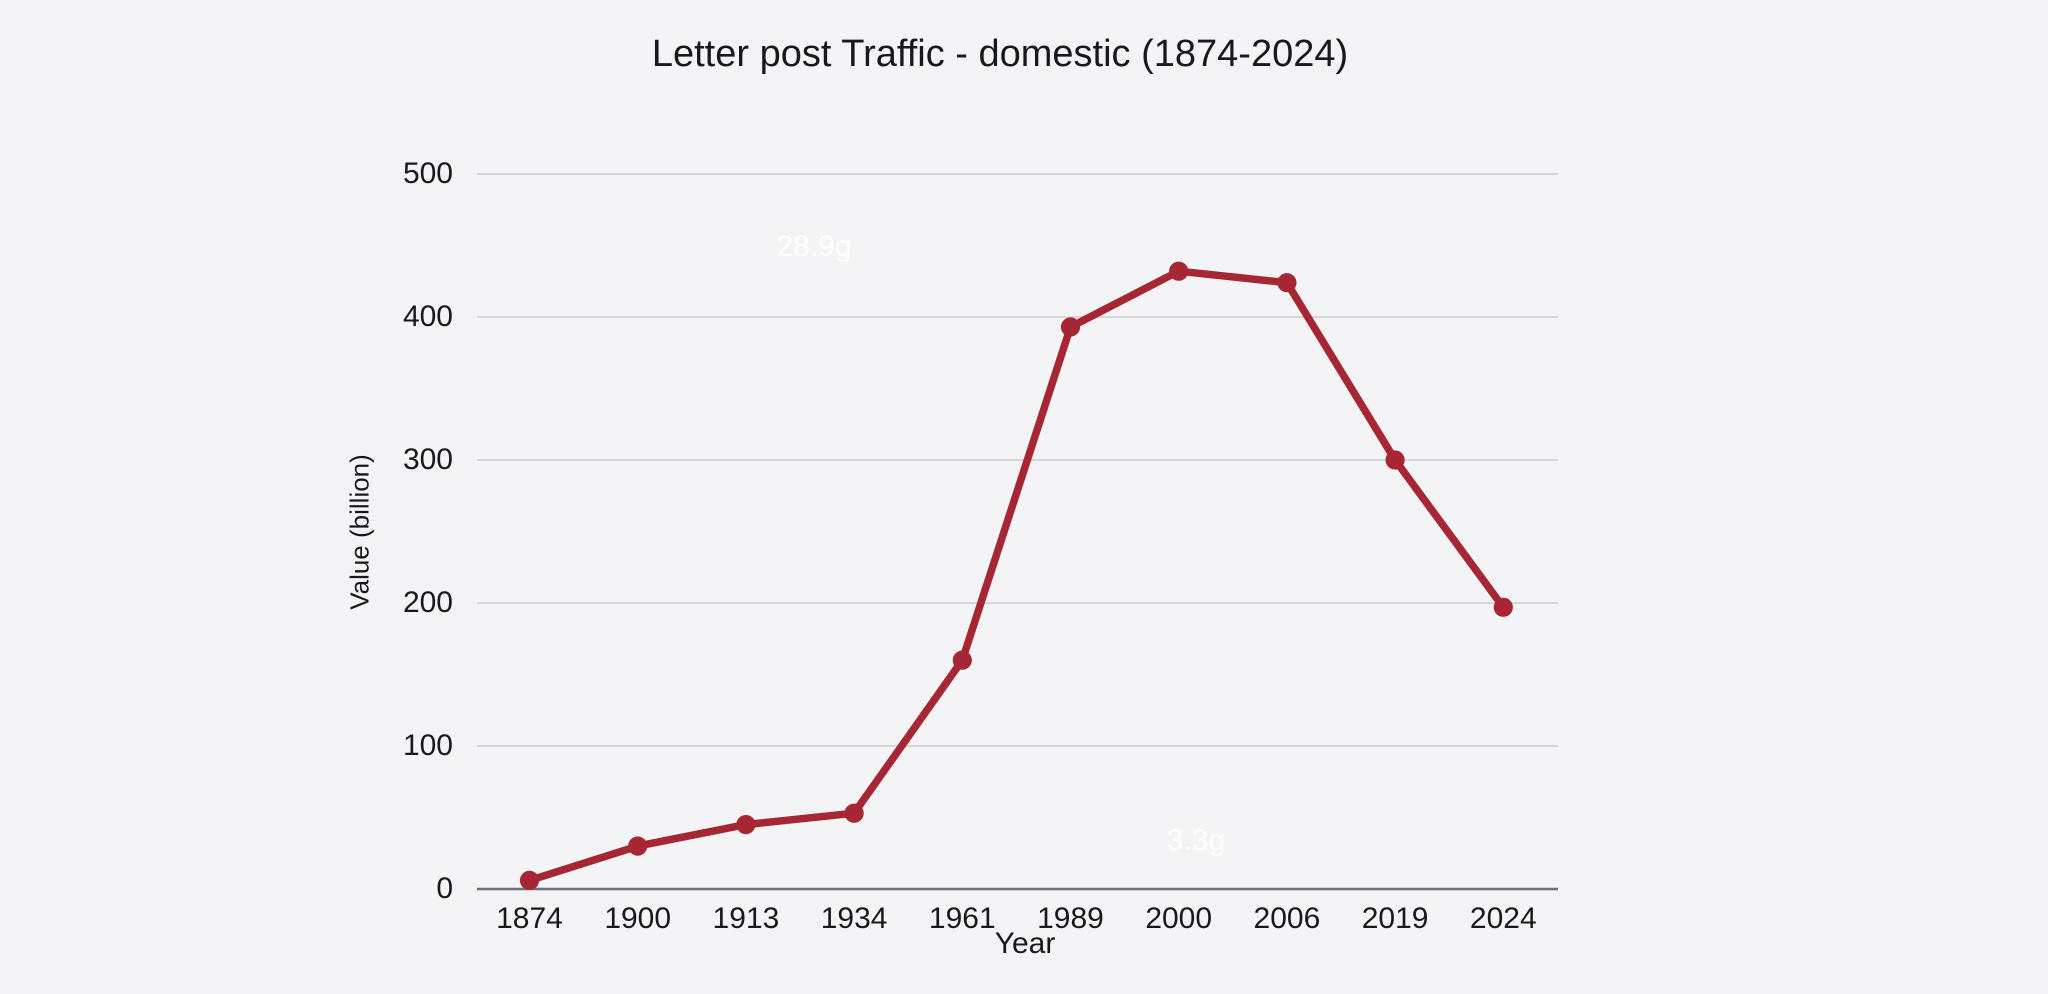 This screenshot has width=2048, height=994. Describe the element at coordinates (746, 825) in the screenshot. I see `data-point-1913` at that location.